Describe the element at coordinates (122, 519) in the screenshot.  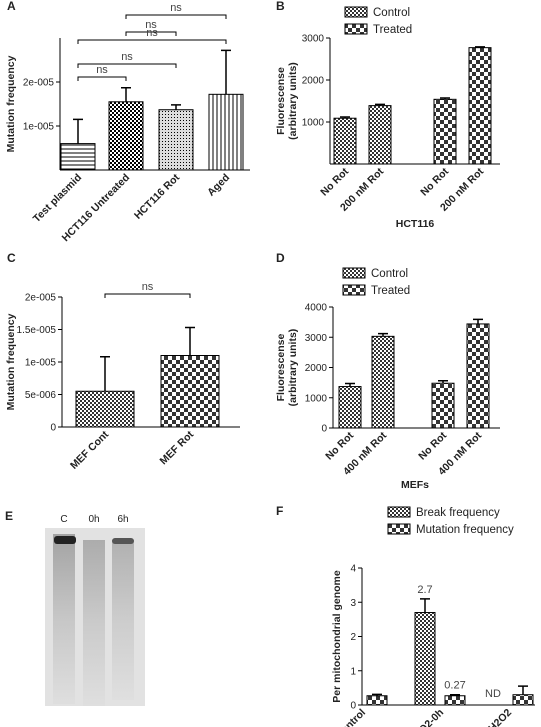
I see `lane-label: 6h` at that location.